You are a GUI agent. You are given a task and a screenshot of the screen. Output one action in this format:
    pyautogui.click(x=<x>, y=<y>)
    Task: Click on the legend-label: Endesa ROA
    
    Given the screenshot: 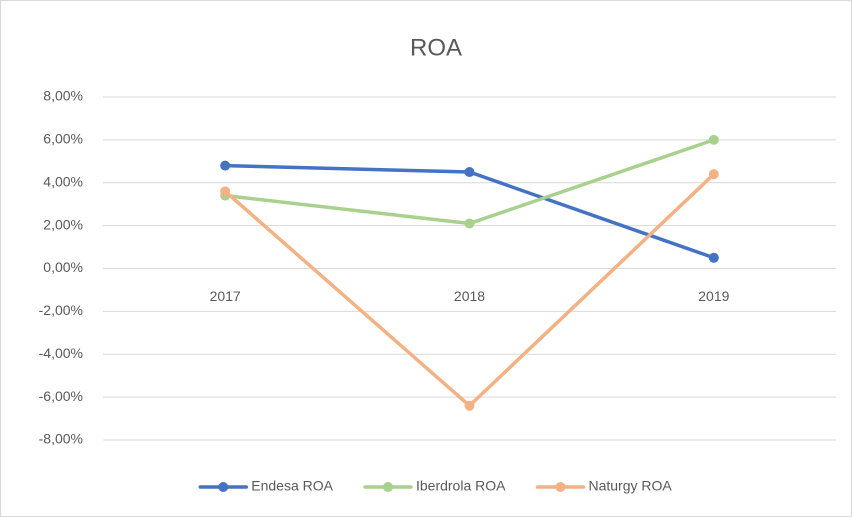 What is the action you would take?
    pyautogui.click(x=292, y=486)
    